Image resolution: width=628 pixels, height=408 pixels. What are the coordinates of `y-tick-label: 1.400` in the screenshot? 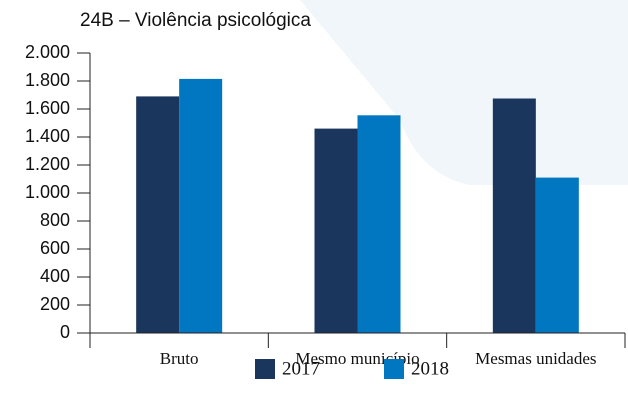 It's located at (47, 136).